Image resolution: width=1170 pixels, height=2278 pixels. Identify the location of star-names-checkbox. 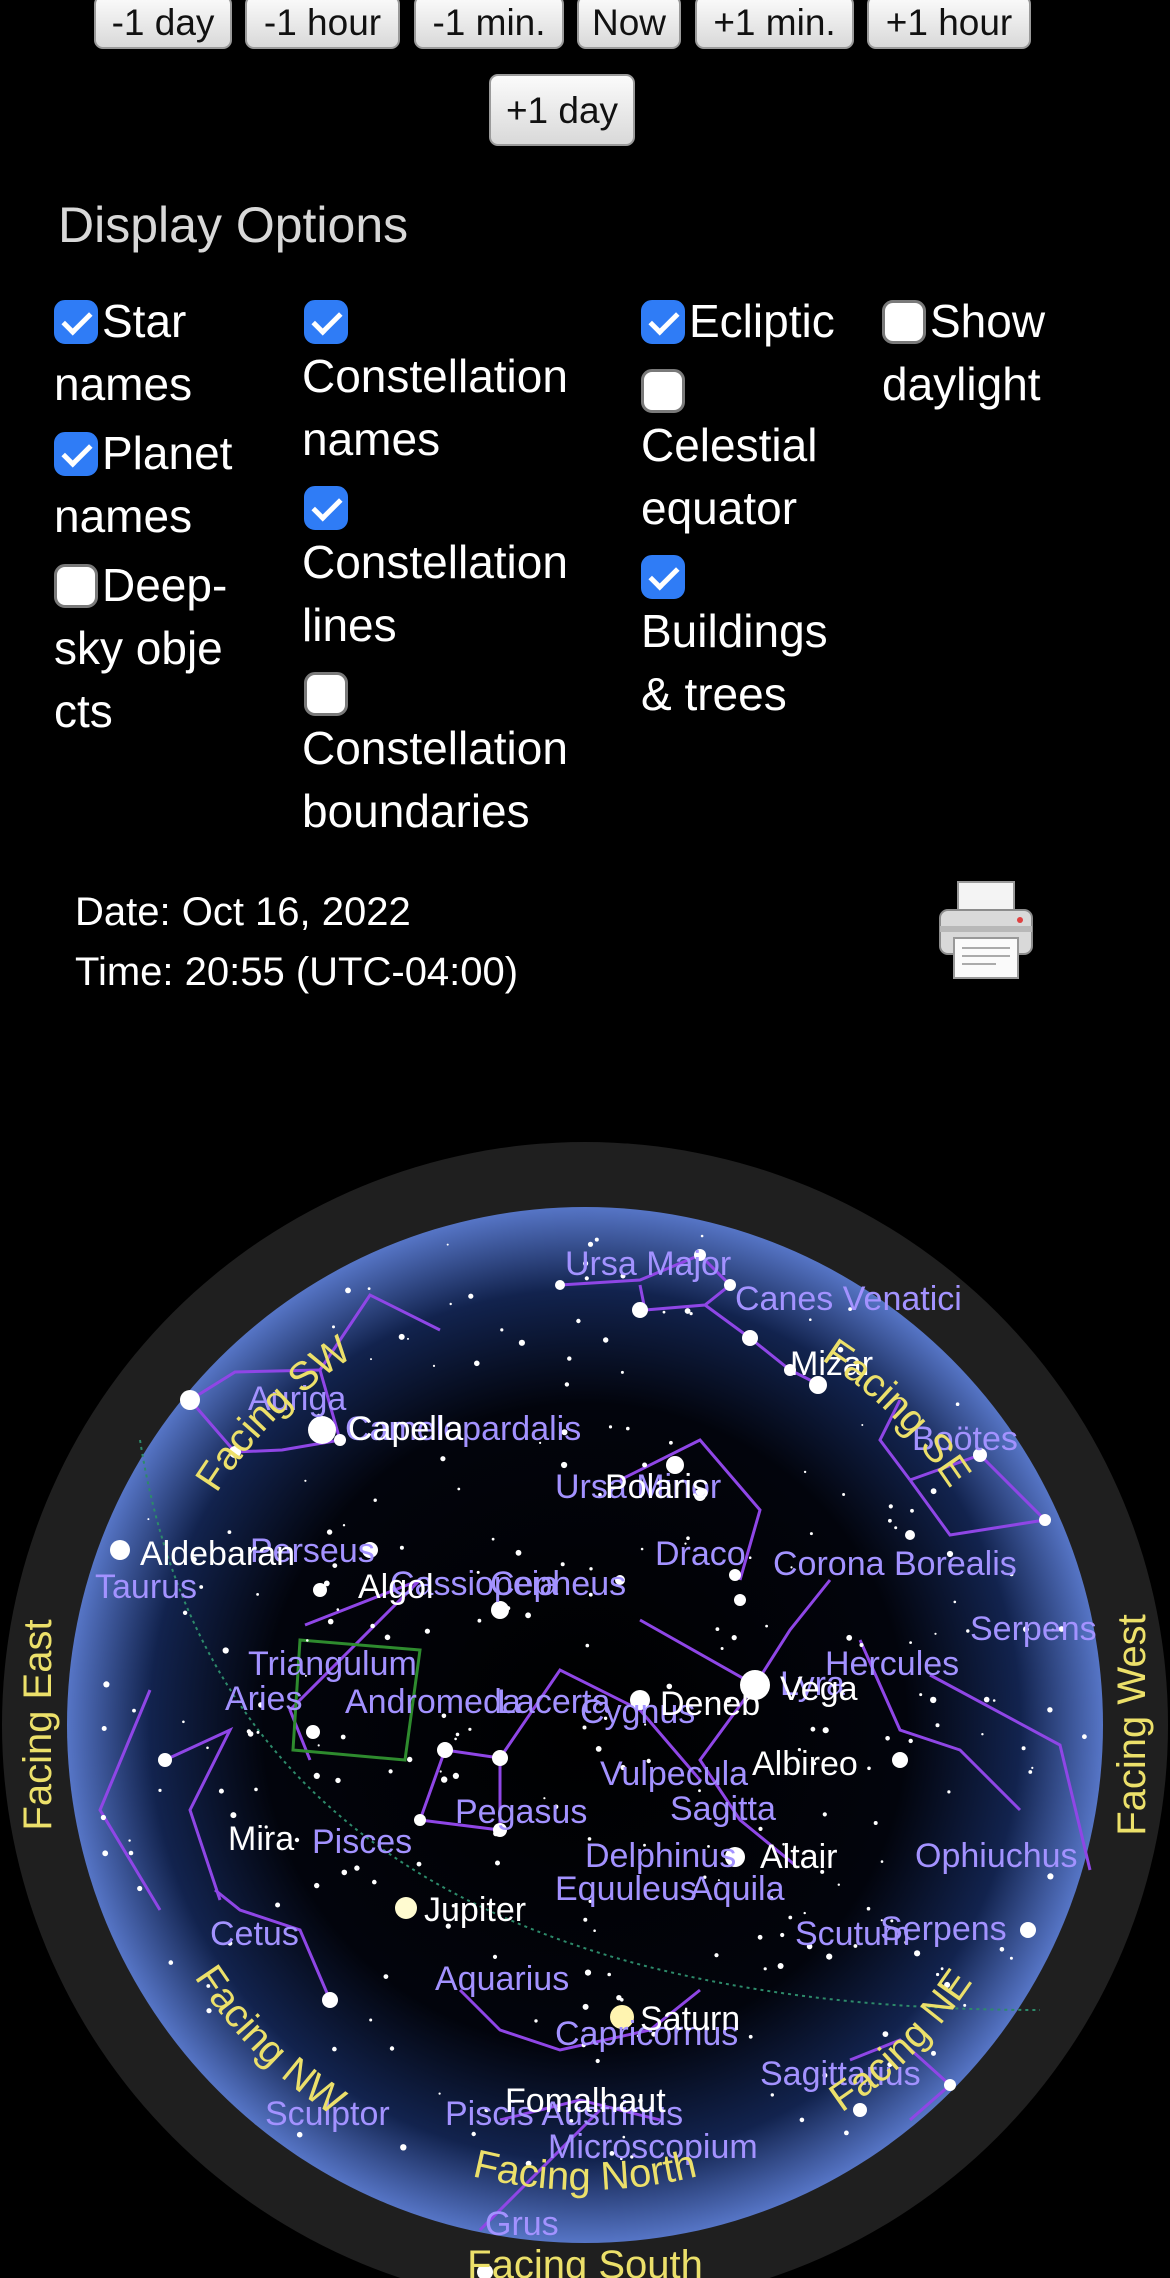
(76, 322).